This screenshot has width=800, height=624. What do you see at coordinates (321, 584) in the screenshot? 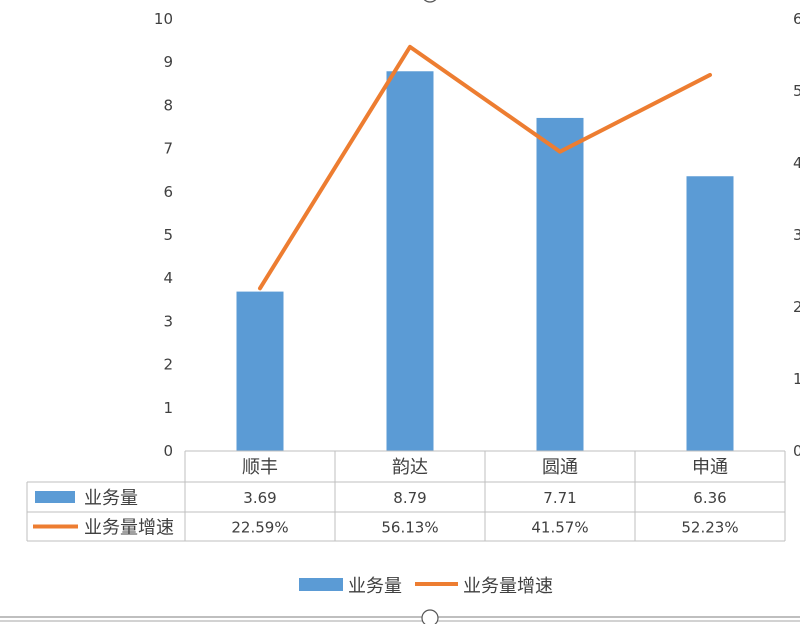
I see `legend-key-bar` at bounding box center [321, 584].